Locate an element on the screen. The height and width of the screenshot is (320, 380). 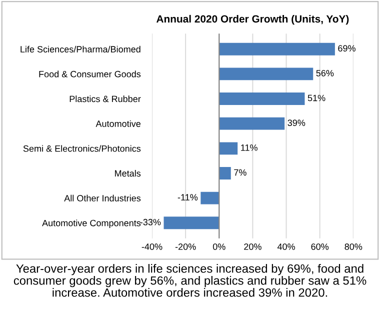
x-tick-label: 20% is located at coordinates (253, 247).